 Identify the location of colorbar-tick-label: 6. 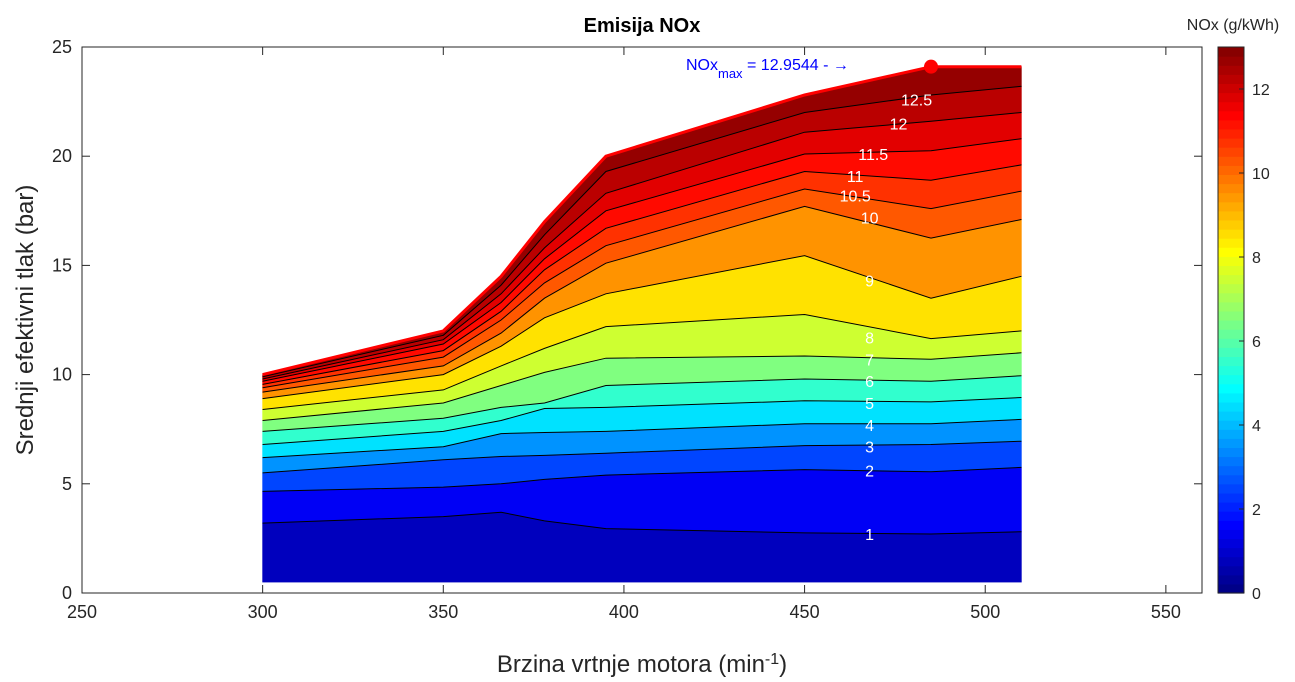
(1256, 342).